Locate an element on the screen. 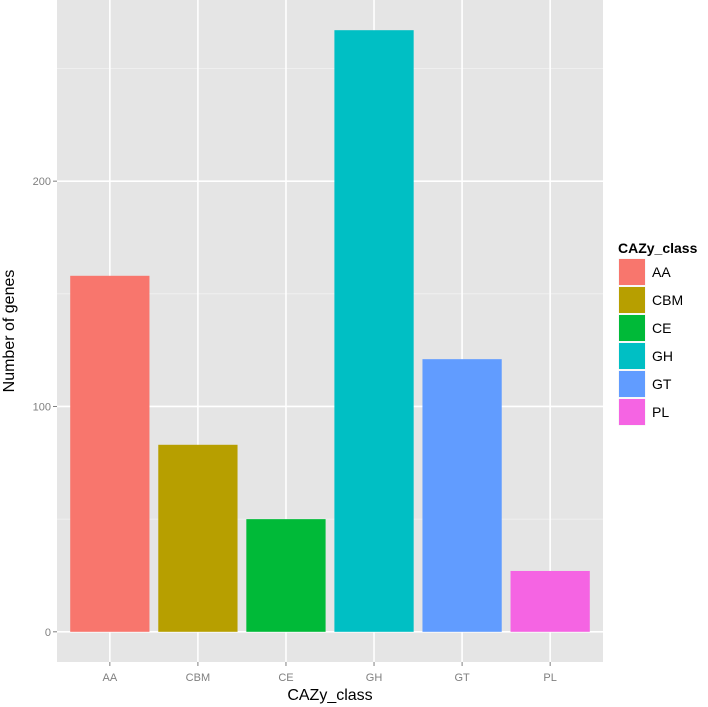 This screenshot has width=708, height=707. bar-pl is located at coordinates (550, 601).